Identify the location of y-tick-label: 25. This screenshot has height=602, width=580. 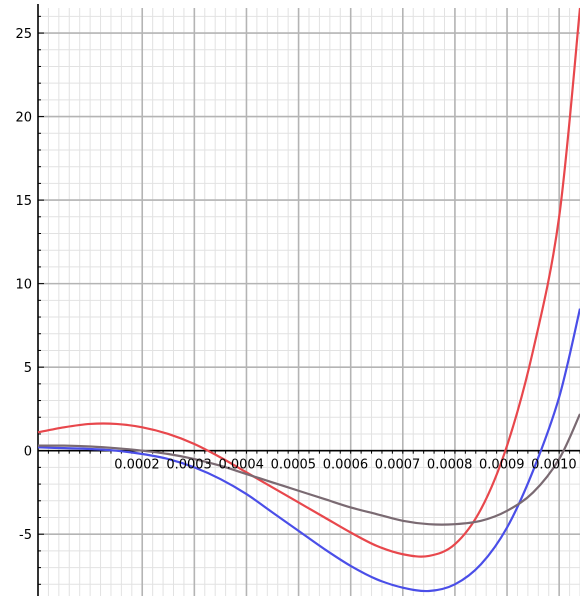
(23, 34).